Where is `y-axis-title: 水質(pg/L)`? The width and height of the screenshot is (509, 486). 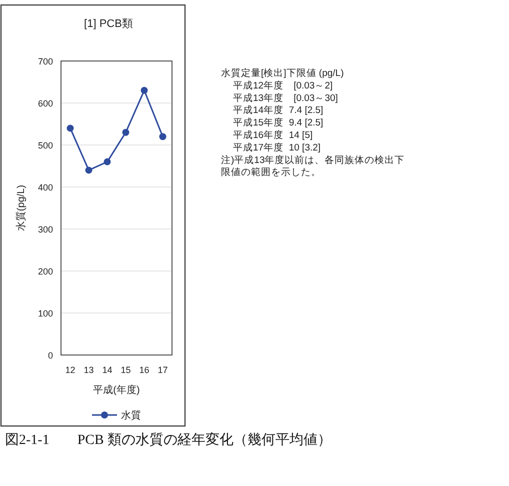
y-axis-title: 水質(pg/L) is located at coordinates (21, 208).